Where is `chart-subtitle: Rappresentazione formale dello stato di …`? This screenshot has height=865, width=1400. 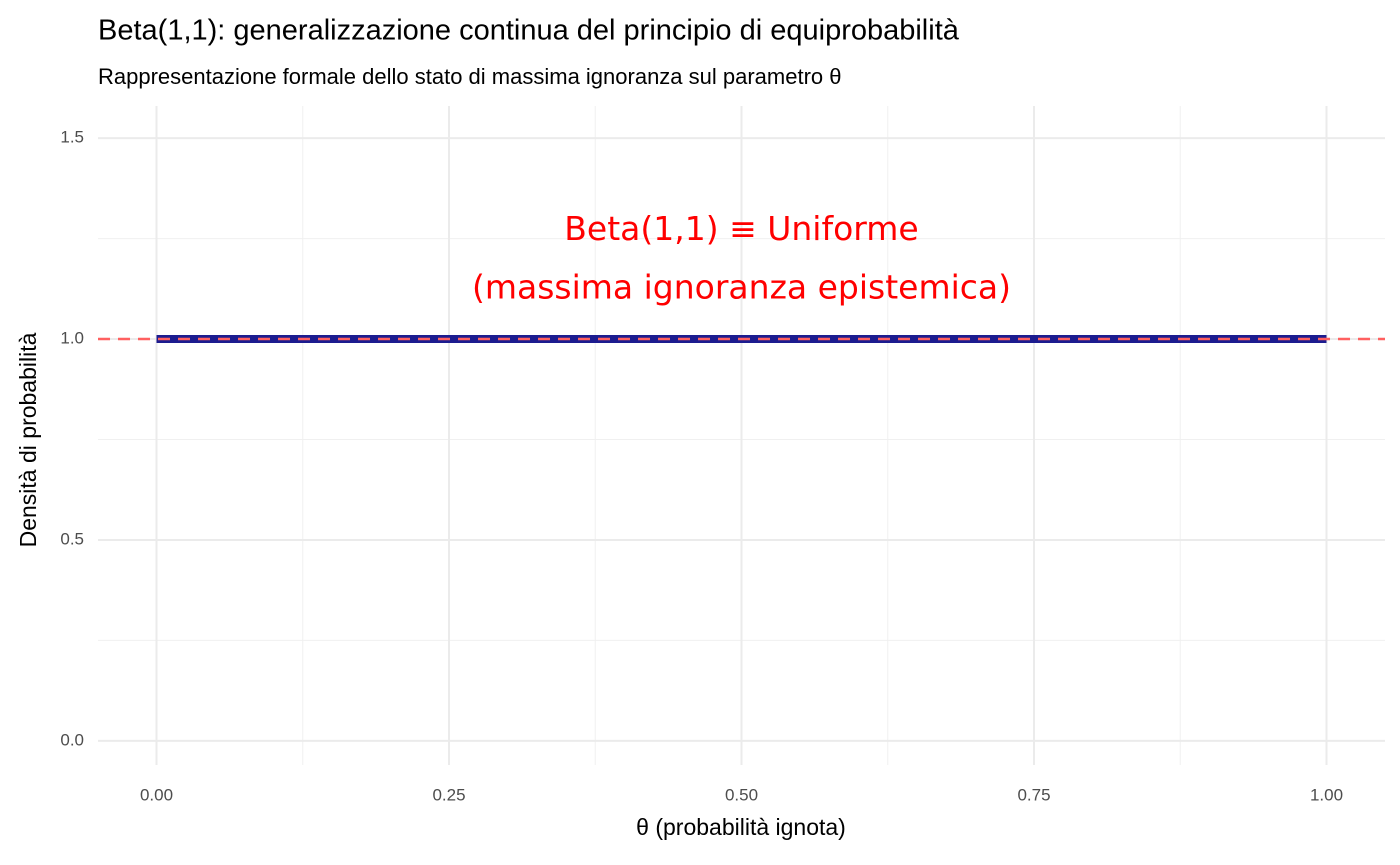 chart-subtitle: Rappresentazione formale dello stato di … is located at coordinates (470, 76).